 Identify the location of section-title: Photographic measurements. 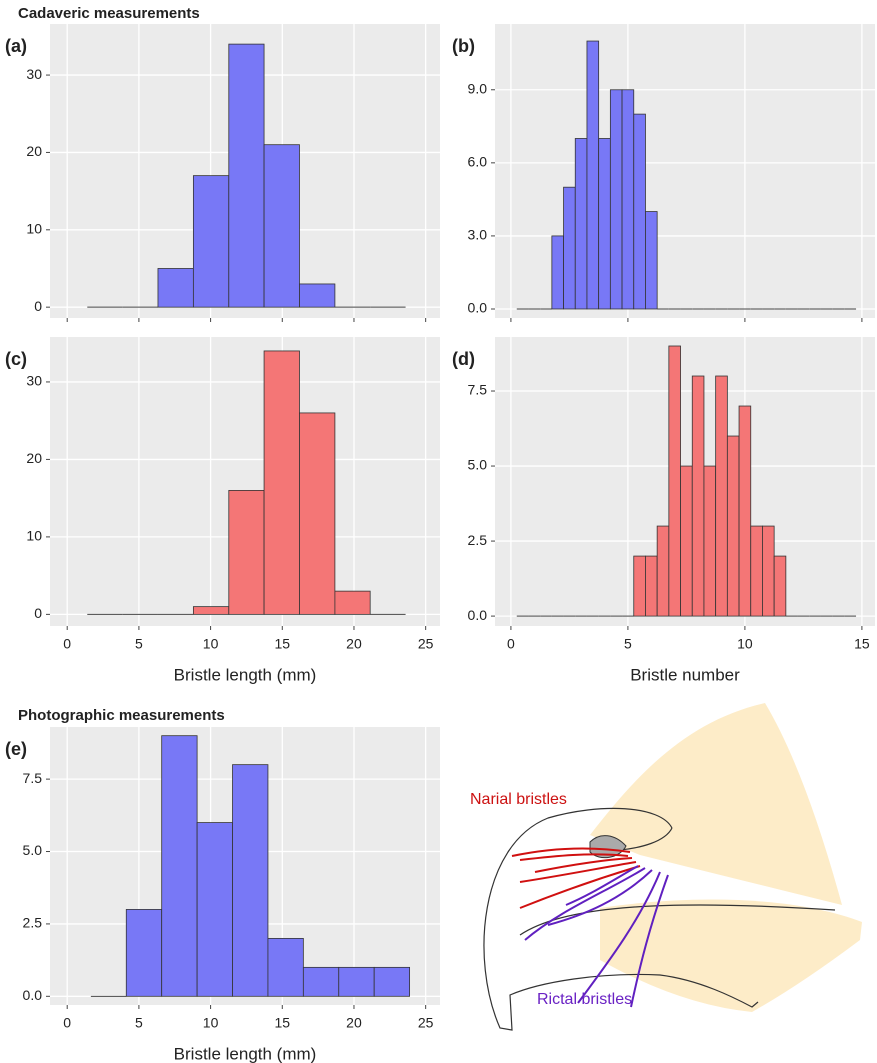
(121, 715).